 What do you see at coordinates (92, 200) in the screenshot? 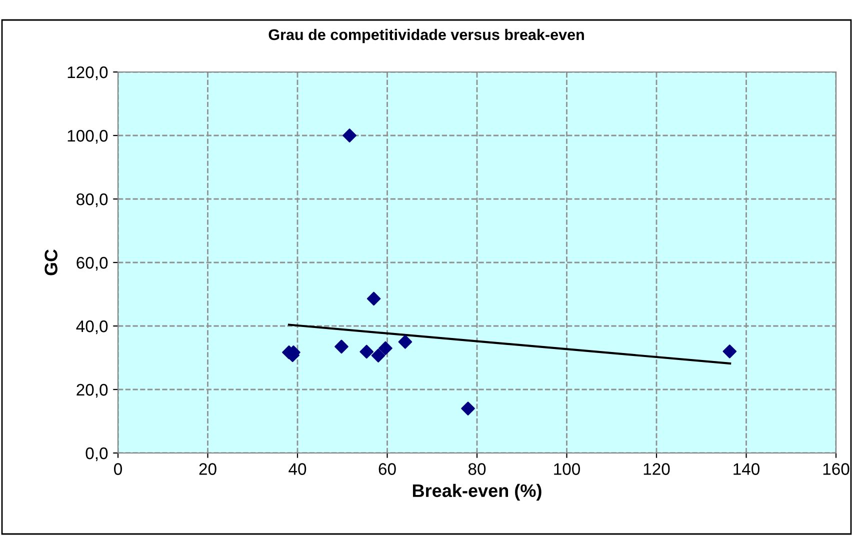
I see `y-tick-label: 80,0` at bounding box center [92, 200].